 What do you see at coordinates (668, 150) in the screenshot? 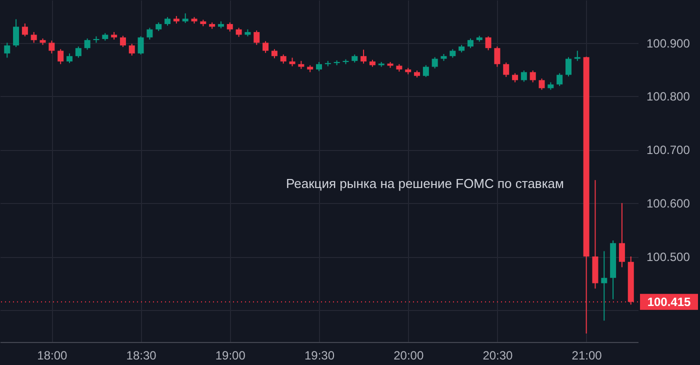
I see `y-tick-label: 100.700` at bounding box center [668, 150].